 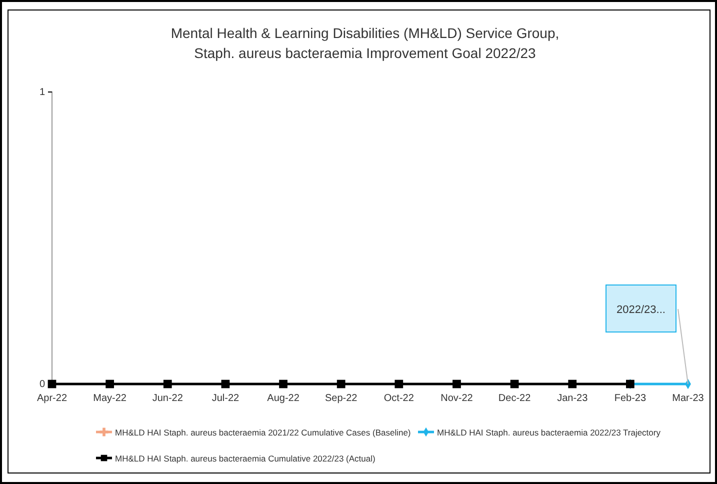 I want to click on x-tick-label: Oct-22, so click(x=399, y=398).